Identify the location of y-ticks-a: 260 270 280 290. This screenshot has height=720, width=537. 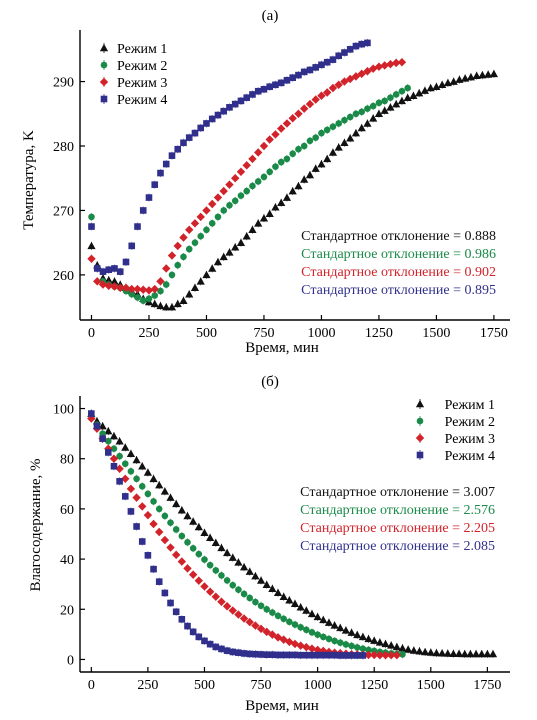
(69, 180).